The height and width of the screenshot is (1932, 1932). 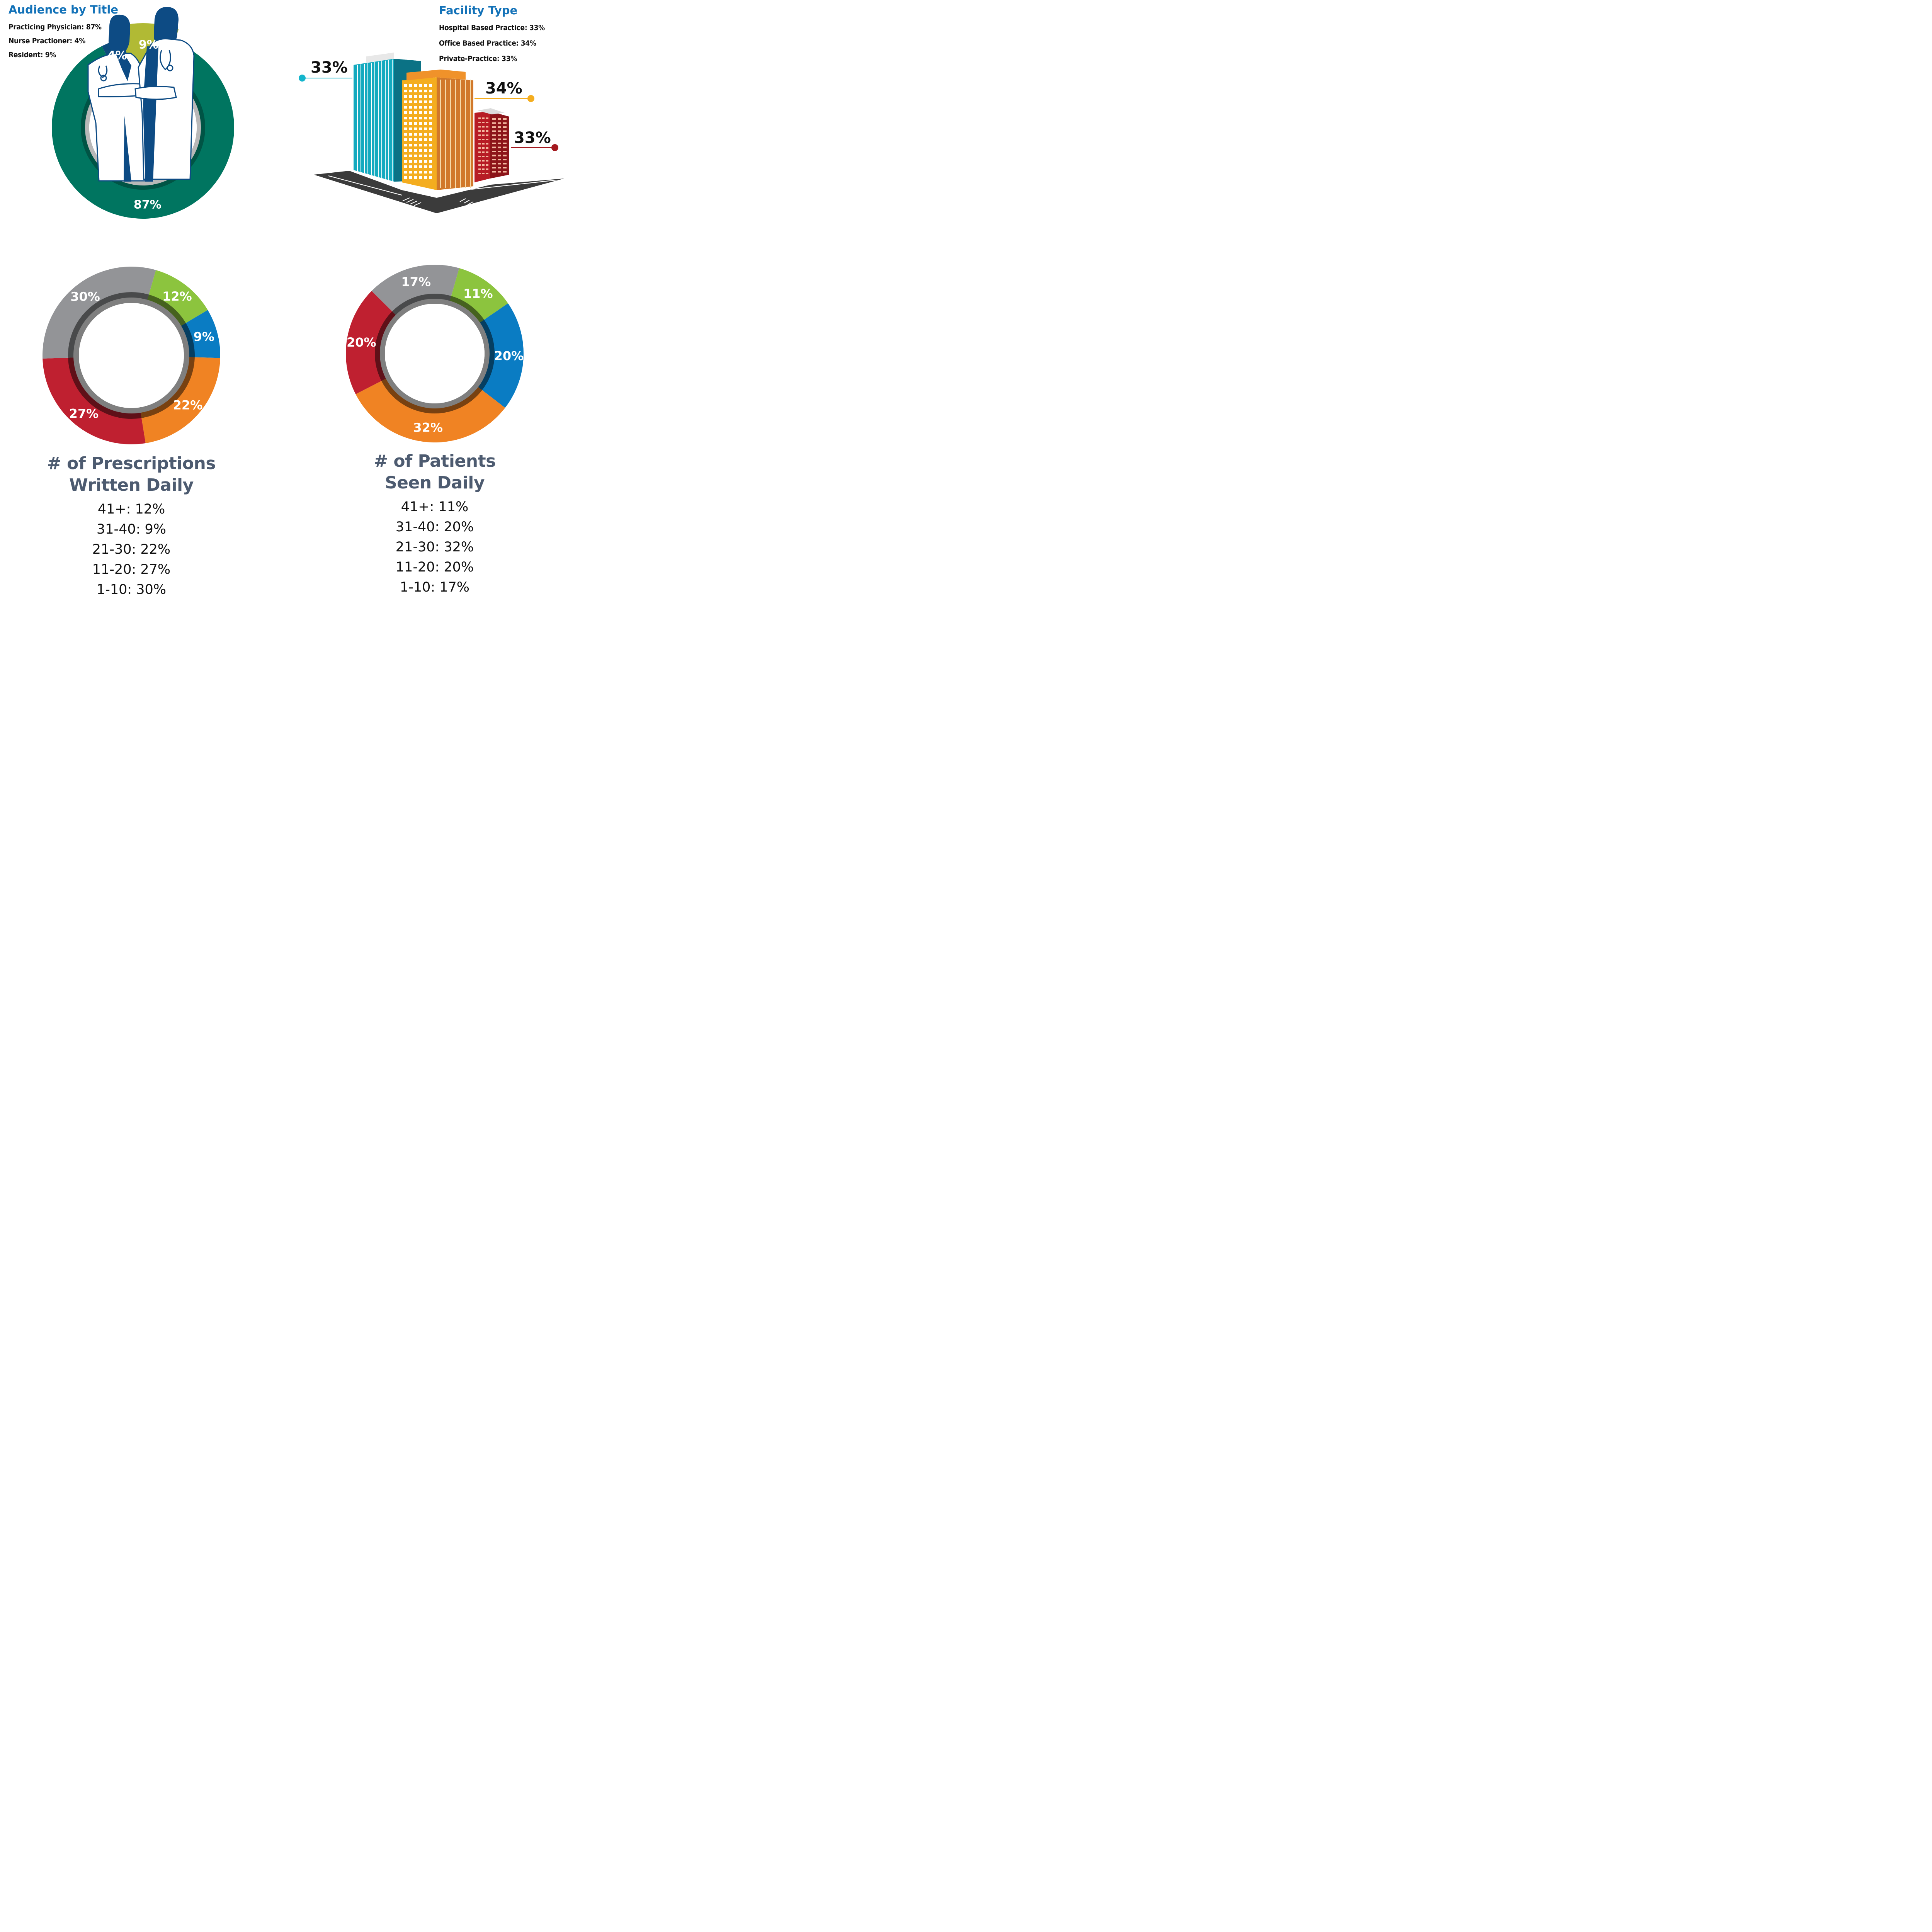 I want to click on facility-label-hospital: 33%, so click(x=330, y=68).